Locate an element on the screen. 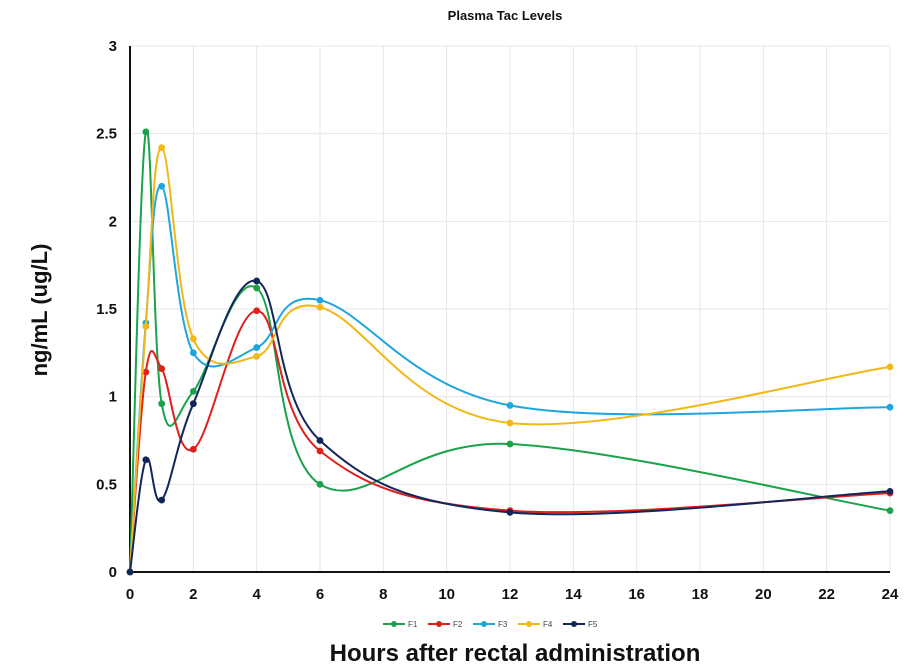 The width and height of the screenshot is (906, 665). x-tick-label: 22 is located at coordinates (826, 594).